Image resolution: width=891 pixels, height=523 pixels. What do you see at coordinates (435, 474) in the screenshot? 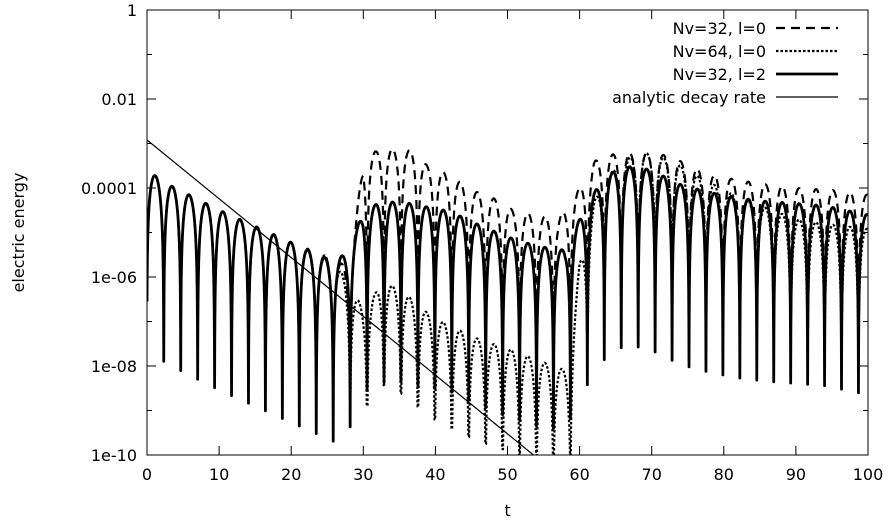
I see `x-tick-label: 40` at bounding box center [435, 474].